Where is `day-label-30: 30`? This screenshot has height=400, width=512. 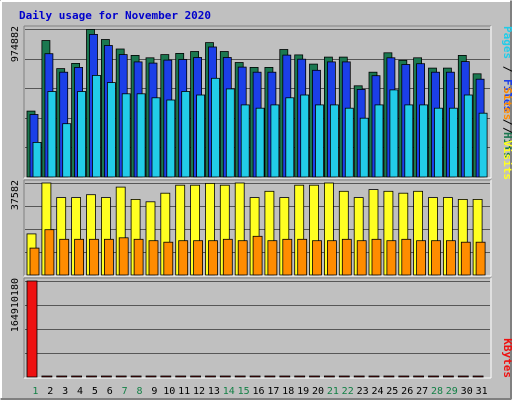 day-label-30: 30 is located at coordinates (467, 391).